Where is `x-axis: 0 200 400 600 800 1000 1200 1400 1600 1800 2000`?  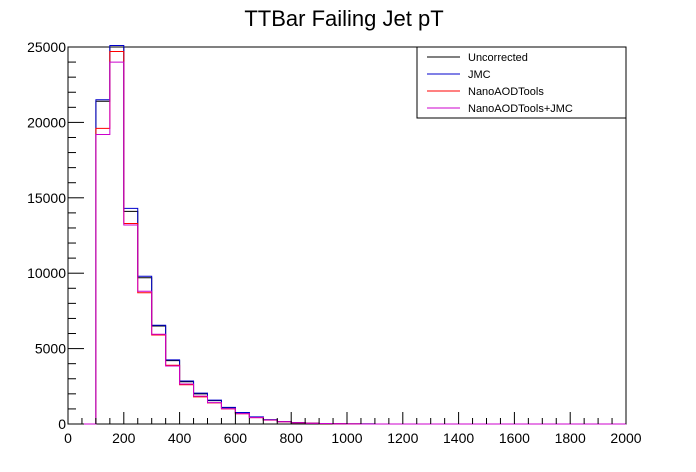
x-axis: 0 200 400 600 800 1000 1200 1400 1600 1800 2000 is located at coordinates (353, 429).